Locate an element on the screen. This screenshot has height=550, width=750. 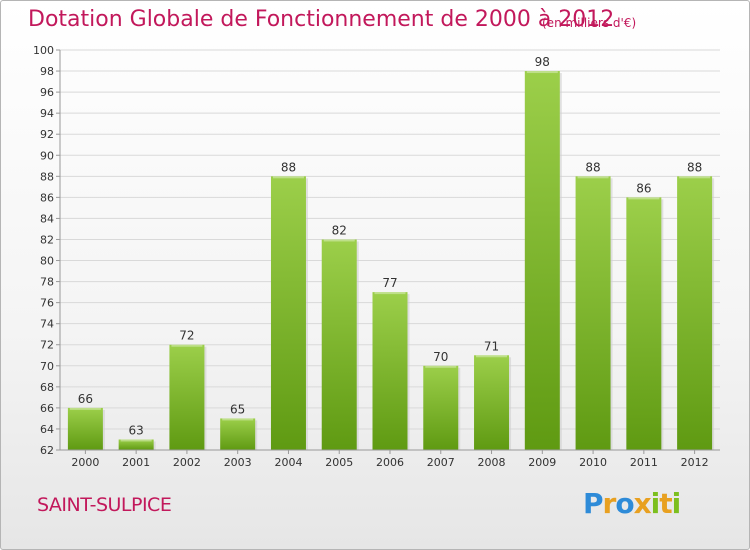
x-tick-label: 2002 is located at coordinates (187, 462).